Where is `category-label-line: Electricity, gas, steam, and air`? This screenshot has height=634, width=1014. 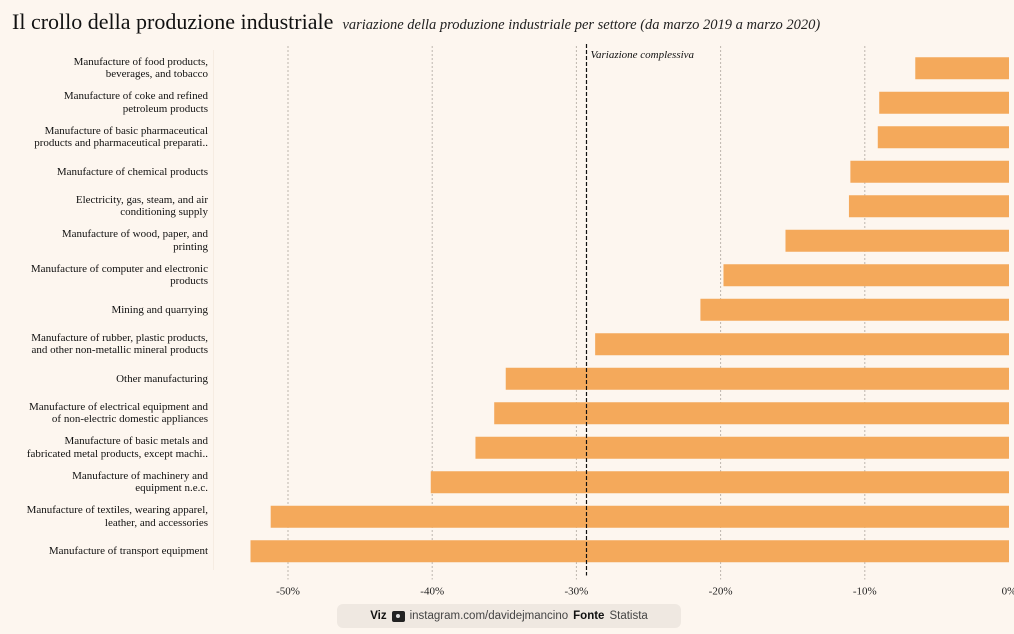 category-label-line: Electricity, gas, steam, and air is located at coordinates (141, 199).